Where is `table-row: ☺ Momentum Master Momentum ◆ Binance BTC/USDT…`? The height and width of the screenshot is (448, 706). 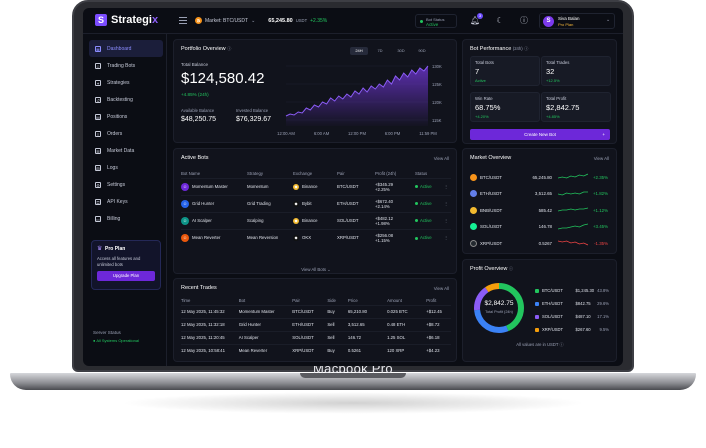
table-row: ☺ Momentum Master Momentum ◆ Binance BTC/USDT… is located at coordinates (316, 186).